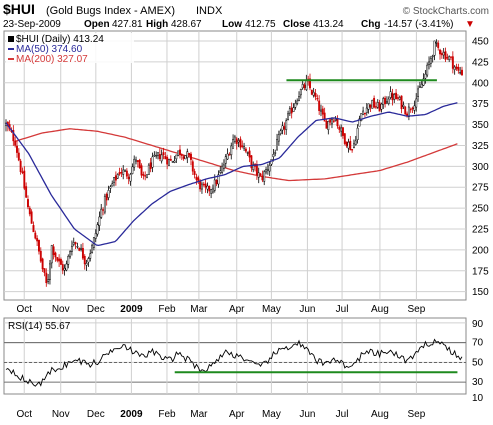 The height and width of the screenshot is (425, 493). Describe the element at coordinates (49, 49) in the screenshot. I see `ma50-legend-label: MA(50) 374.60` at that location.